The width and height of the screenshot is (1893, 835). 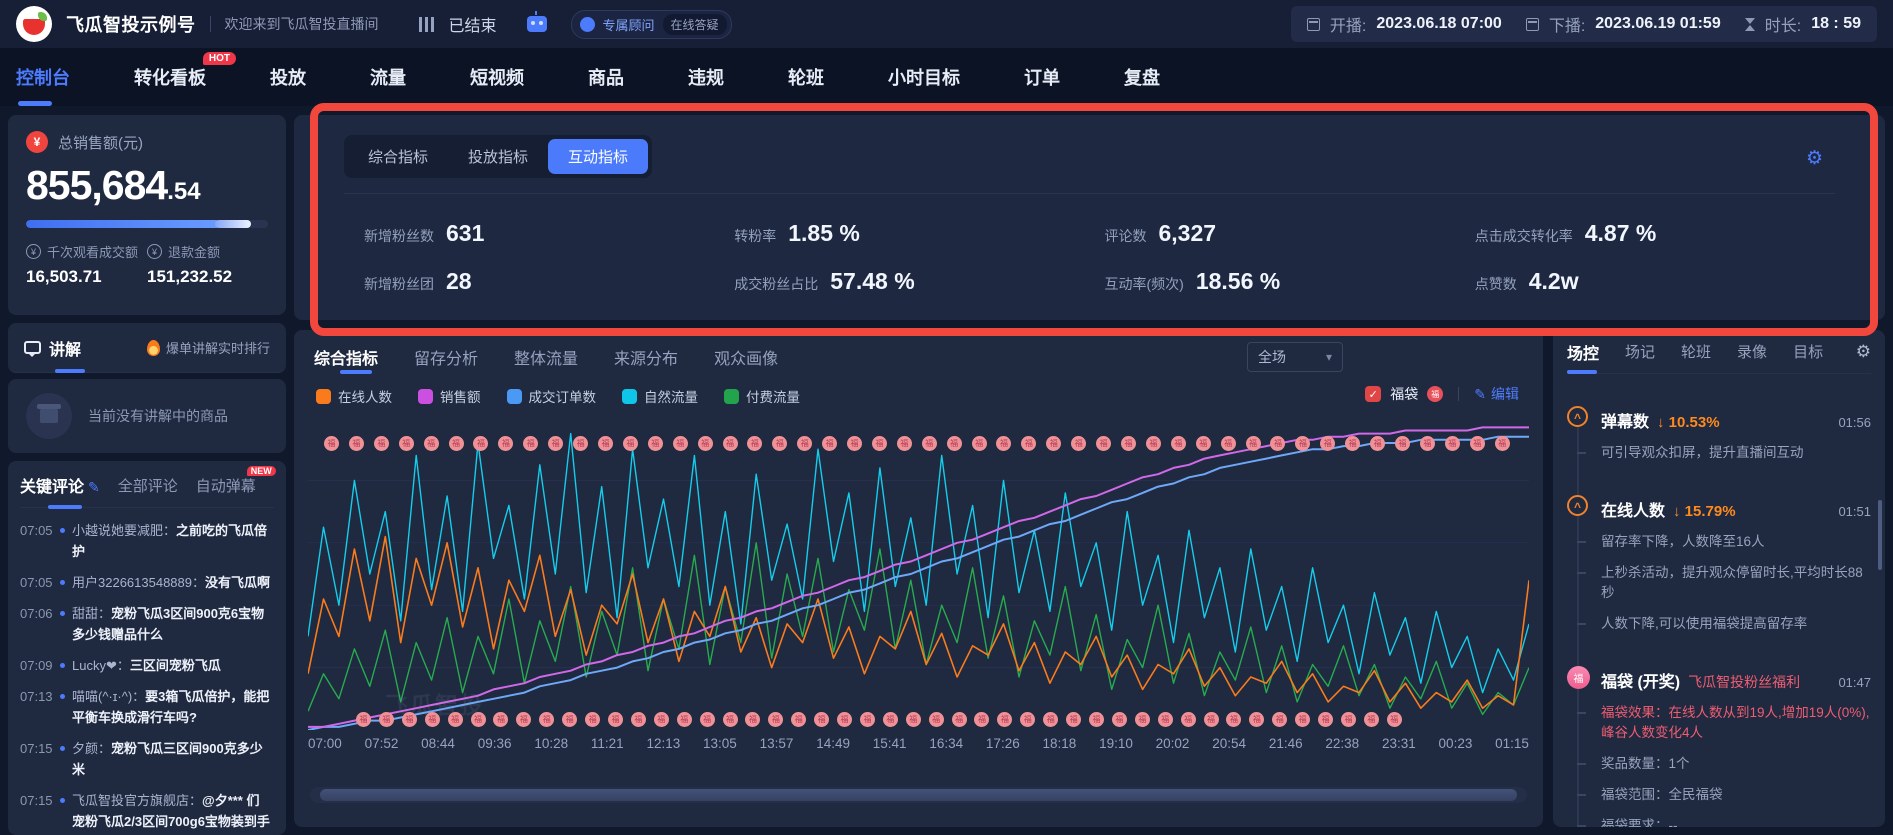 I want to click on scope-select: 全场 ▾, so click(x=1295, y=357).